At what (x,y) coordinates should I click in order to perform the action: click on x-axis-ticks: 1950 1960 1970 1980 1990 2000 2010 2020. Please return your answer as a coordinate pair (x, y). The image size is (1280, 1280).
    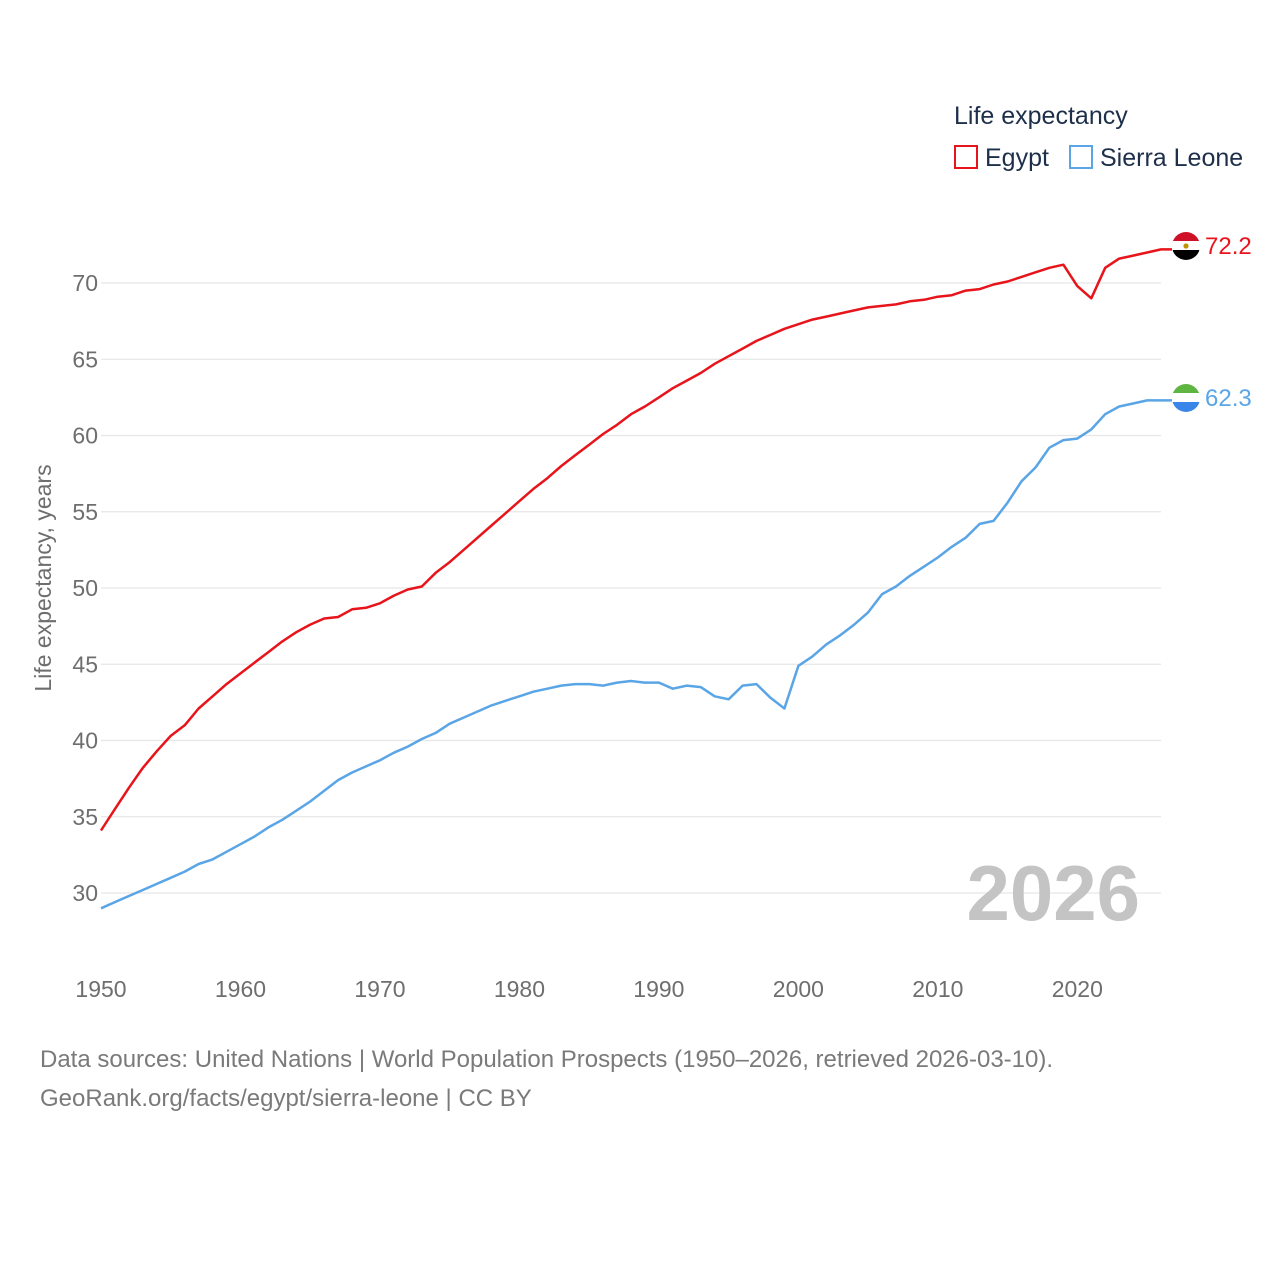
    Looking at the image, I should click on (588, 989).